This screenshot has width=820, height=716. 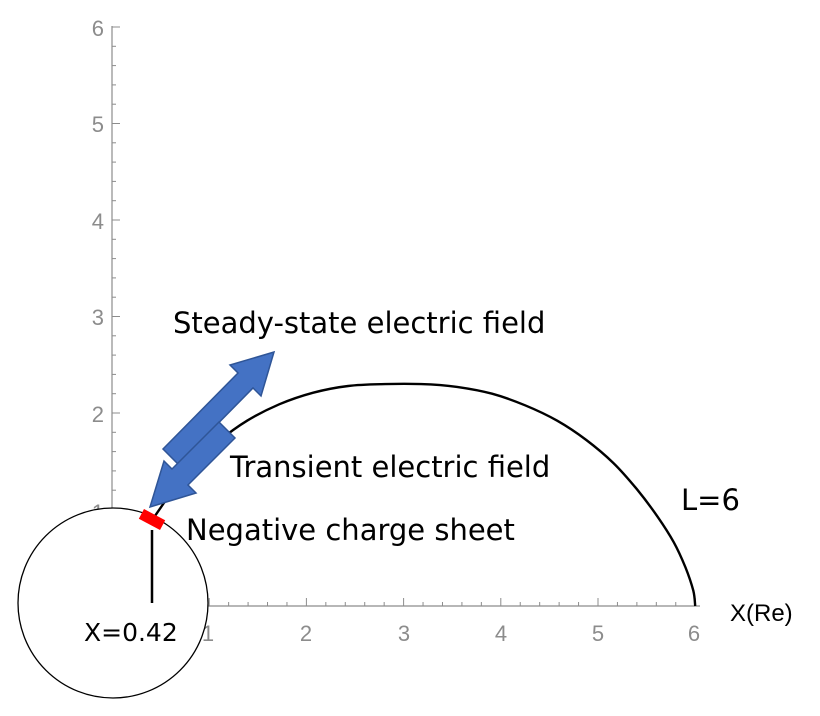 I want to click on y-tick-label-5: 5, so click(x=98, y=124).